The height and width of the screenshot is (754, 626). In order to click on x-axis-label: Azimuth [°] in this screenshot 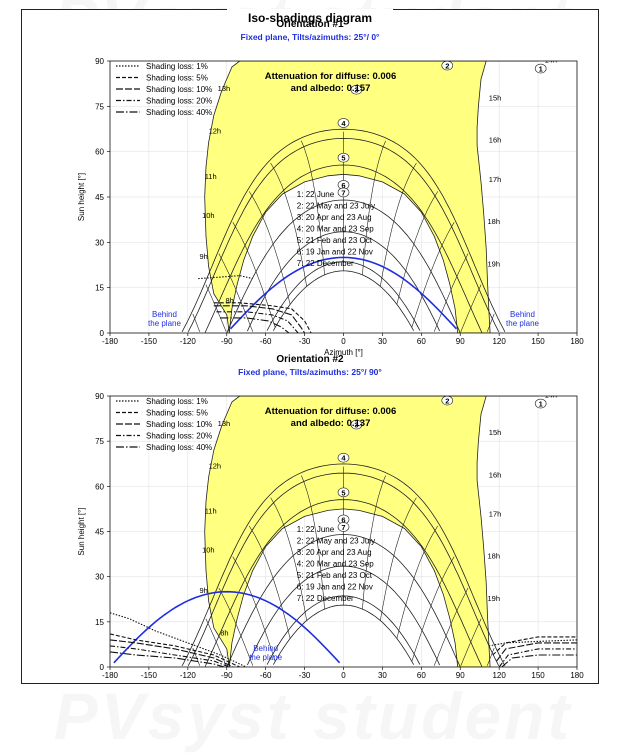, I will do `click(343, 682)`.